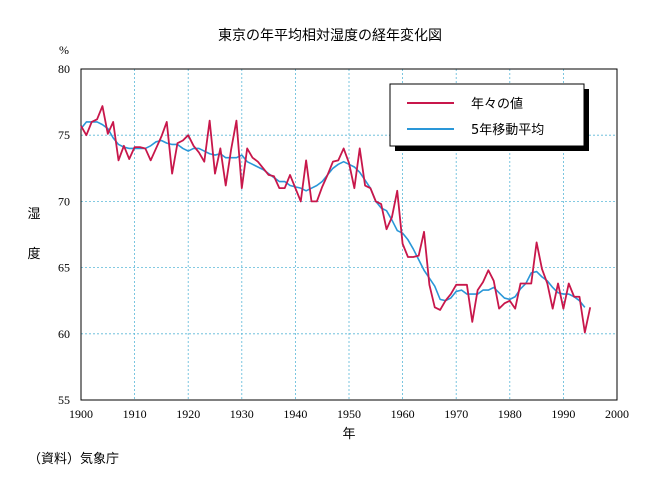  I want to click on chart-title: 東京の年平均相対湿度の経年変化図, so click(330, 35).